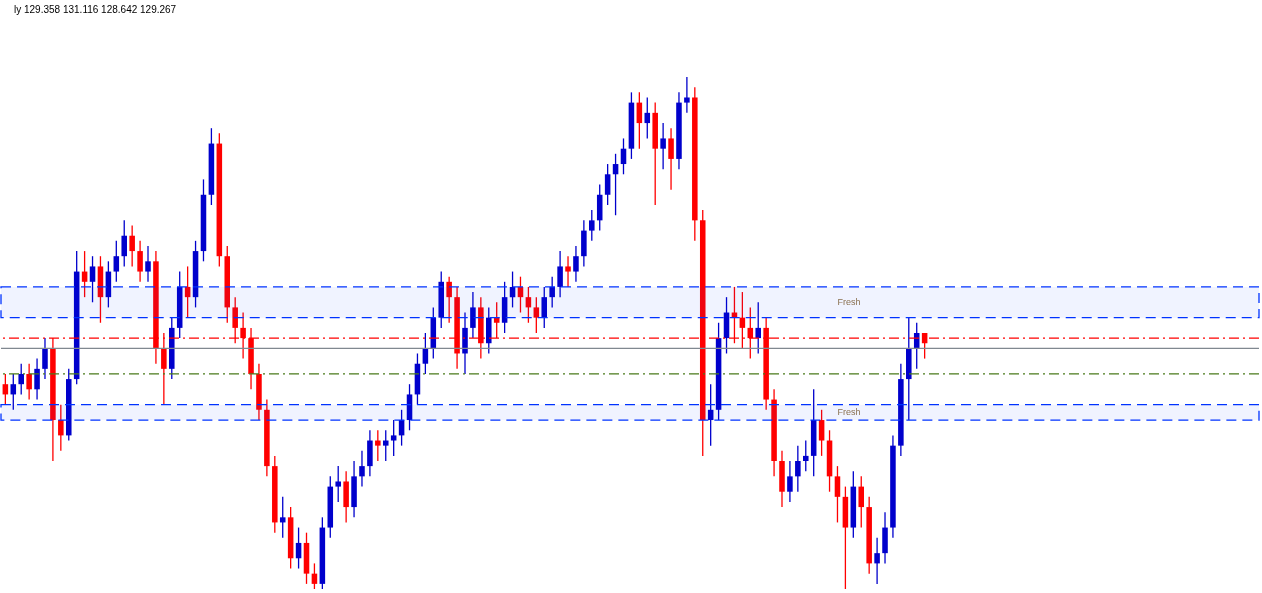  Describe the element at coordinates (95, 9) in the screenshot. I see `text: ly 129.358 131.116 128.642 129.267` at that location.